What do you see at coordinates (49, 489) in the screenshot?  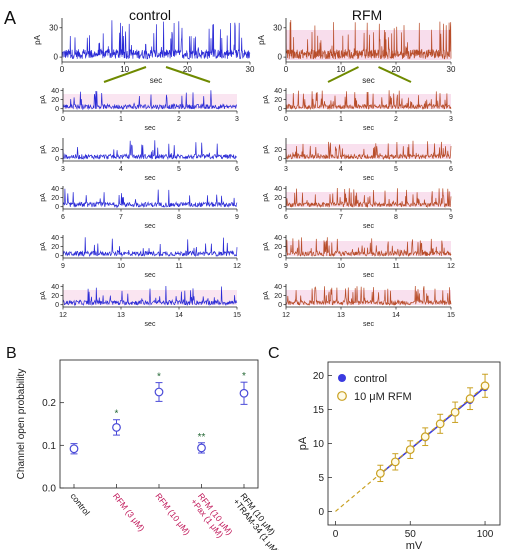 I see `panel-b-y-tick-label: 0.0` at bounding box center [49, 489].